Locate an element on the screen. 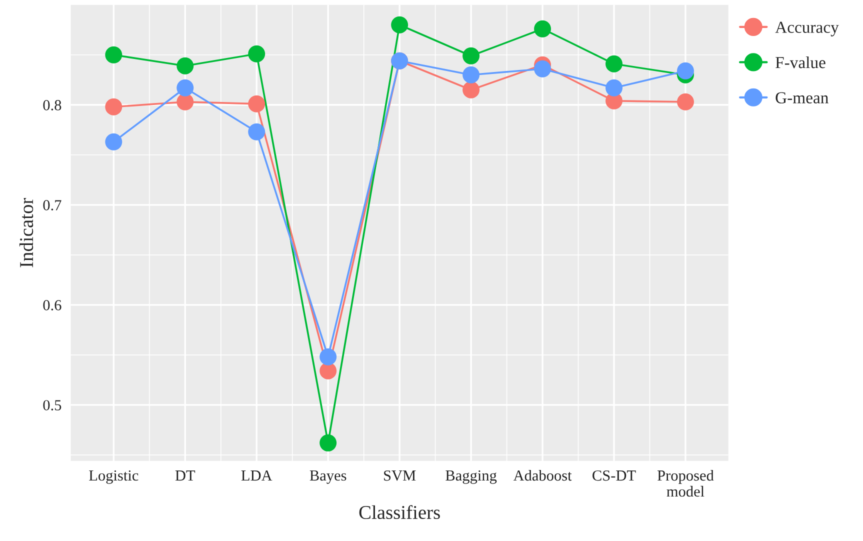 Image resolution: width=863 pixels, height=541 pixels. legend-label: G-mean is located at coordinates (802, 98).